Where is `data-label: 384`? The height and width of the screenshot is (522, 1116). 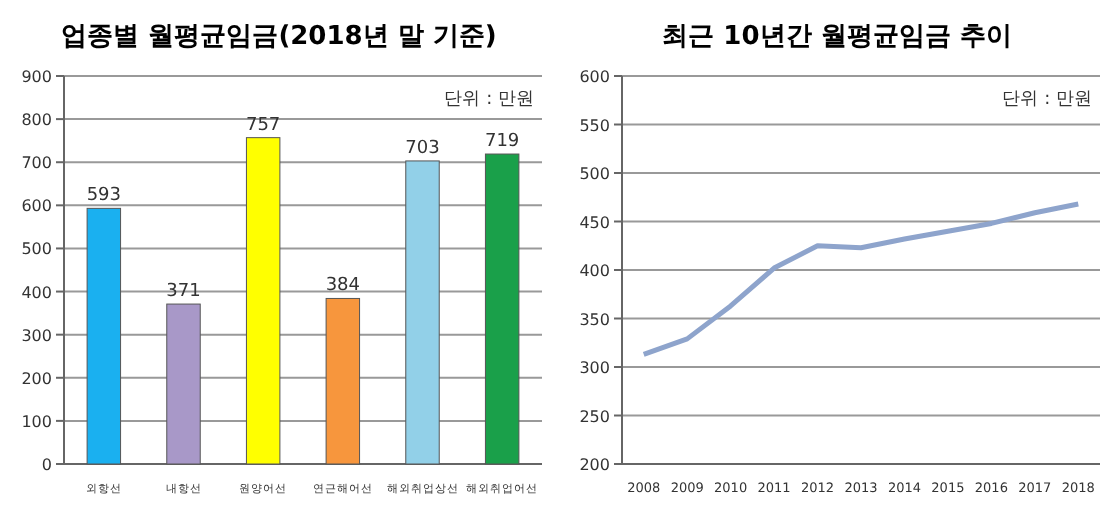
data-label: 384 is located at coordinates (343, 286).